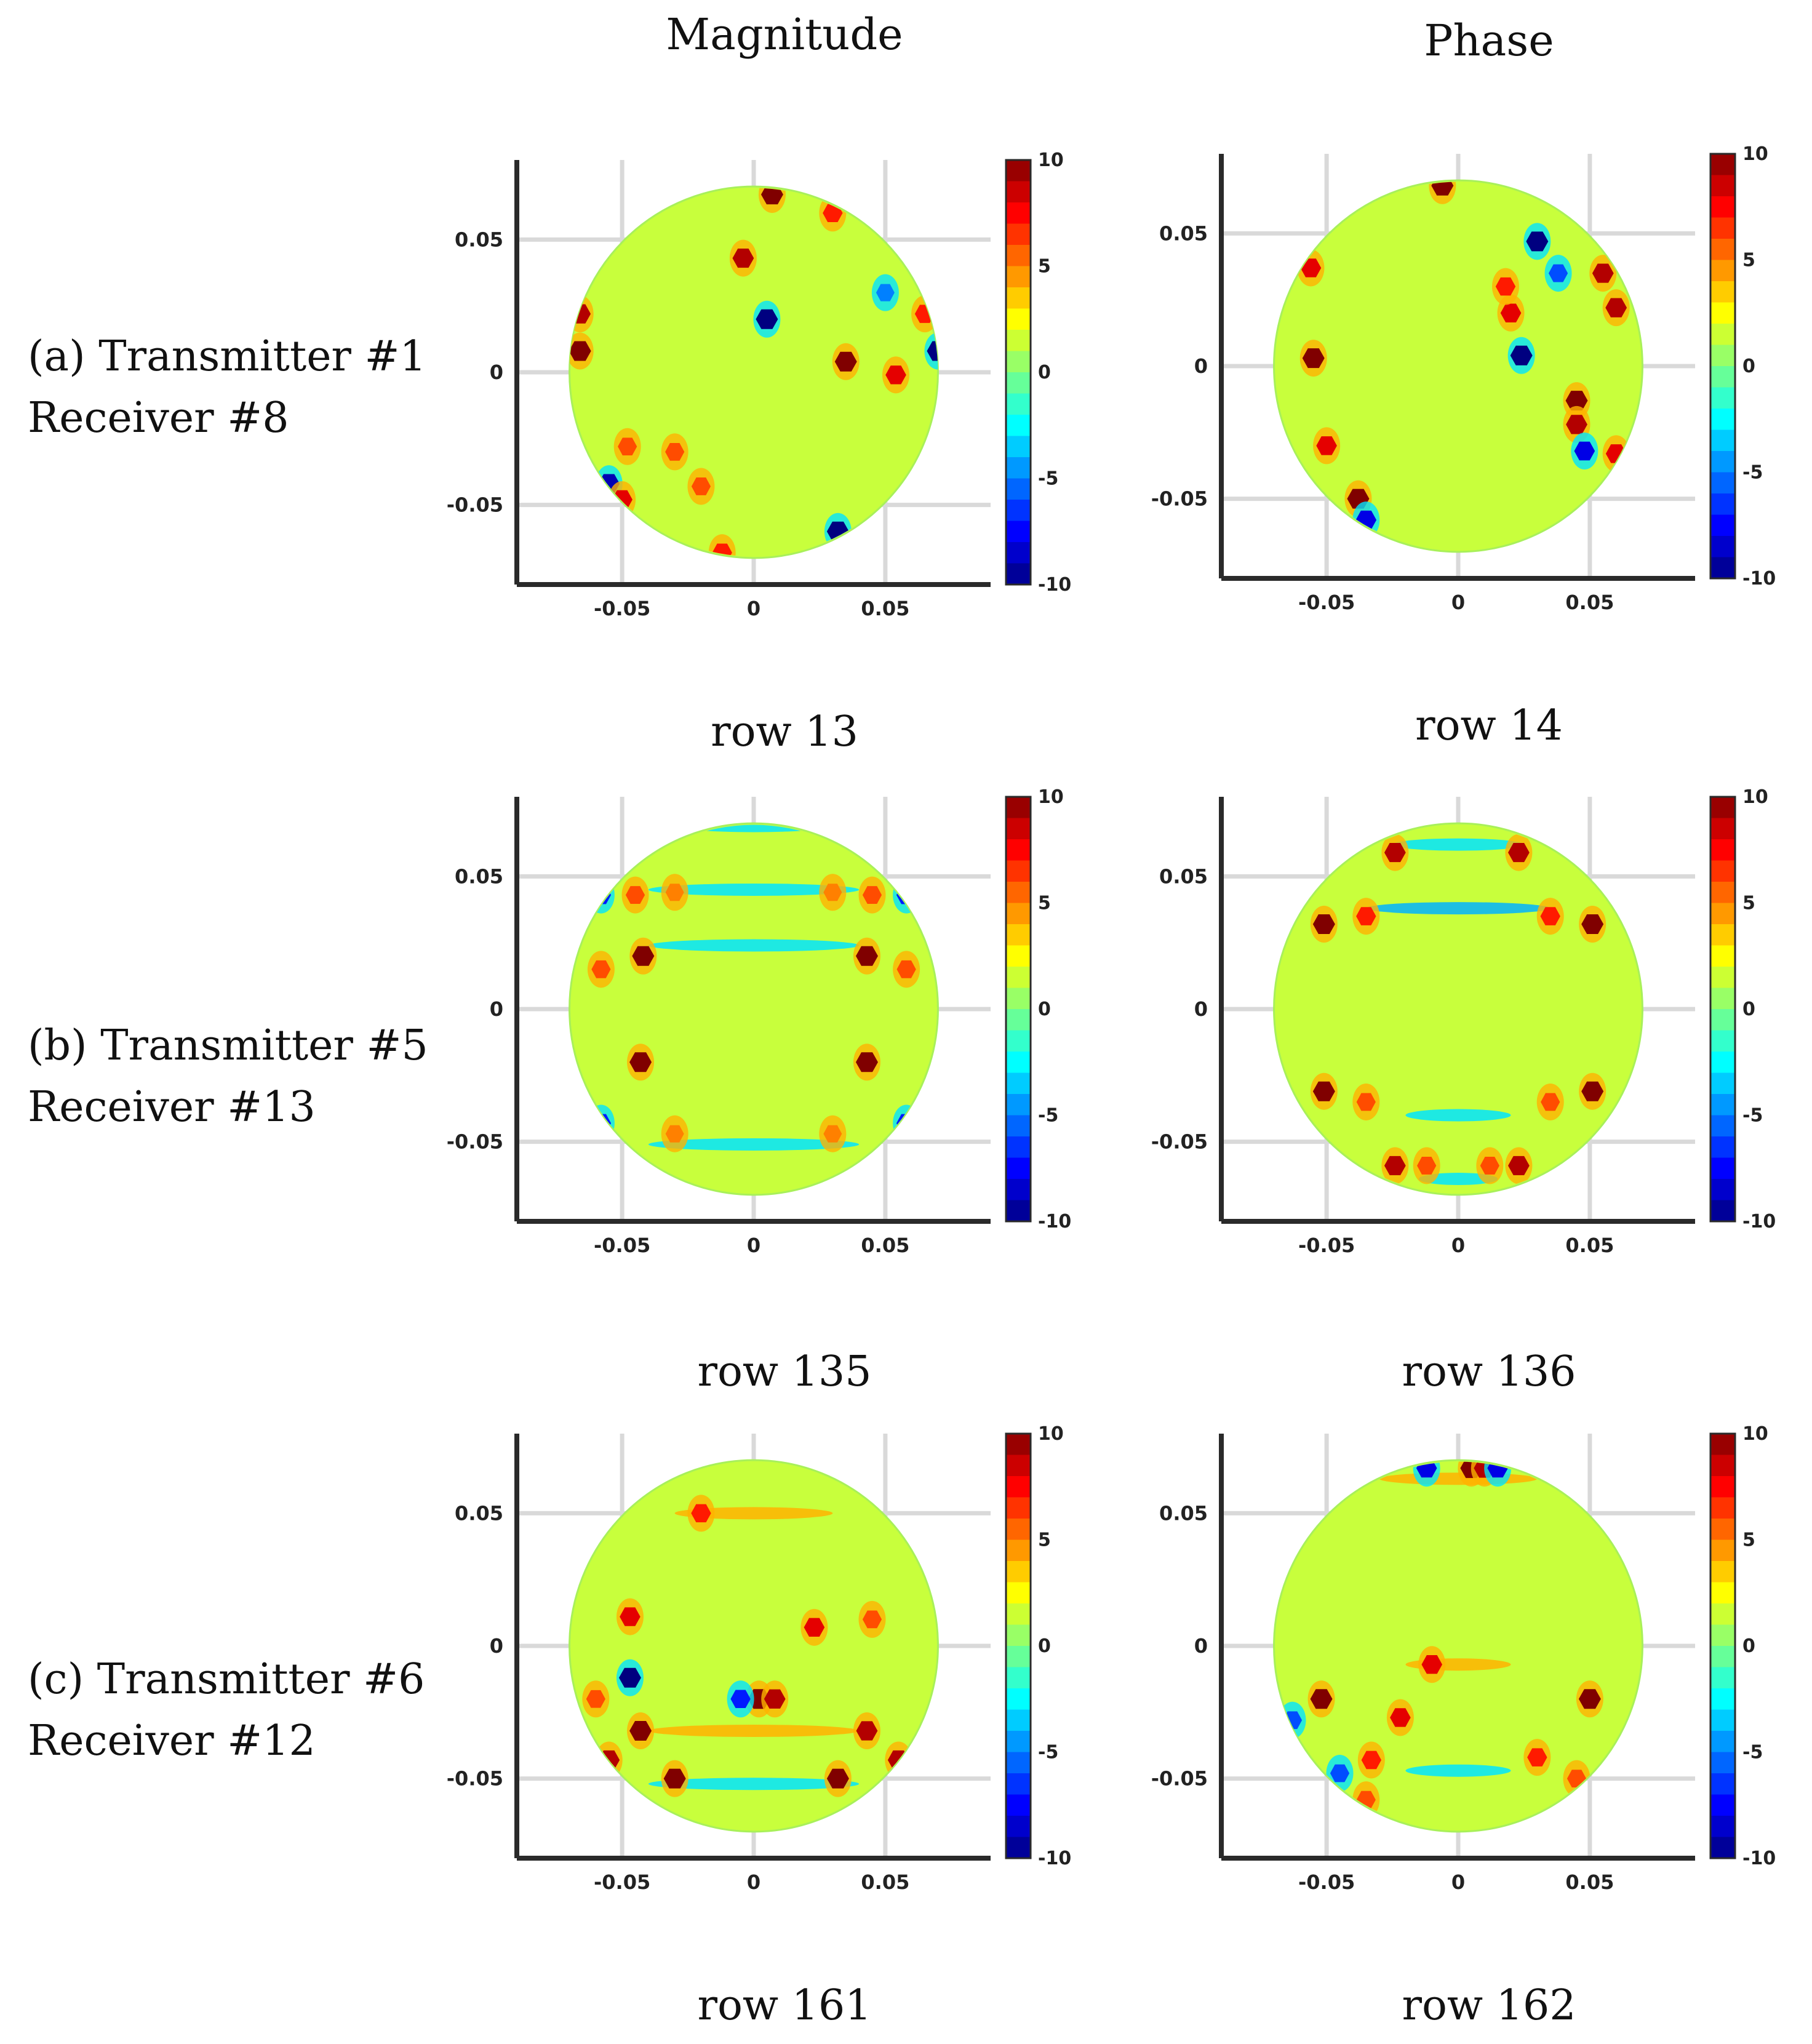  I want to click on heatmap-c-phase: -0.05 0 0.05 0.05 0 -0.05 10 5 0 -5 -10, so click(1458, 1655).